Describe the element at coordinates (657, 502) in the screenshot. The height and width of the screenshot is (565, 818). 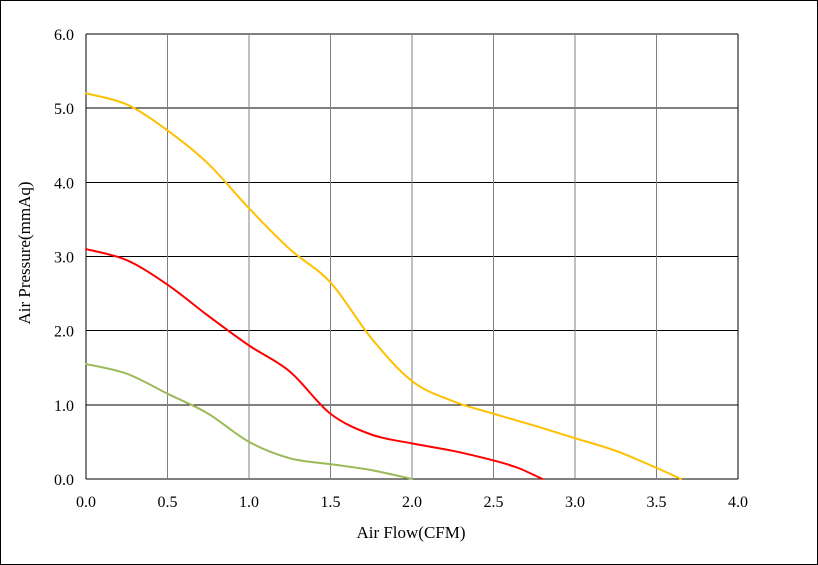
I see `x-tick-label: 3.5` at that location.